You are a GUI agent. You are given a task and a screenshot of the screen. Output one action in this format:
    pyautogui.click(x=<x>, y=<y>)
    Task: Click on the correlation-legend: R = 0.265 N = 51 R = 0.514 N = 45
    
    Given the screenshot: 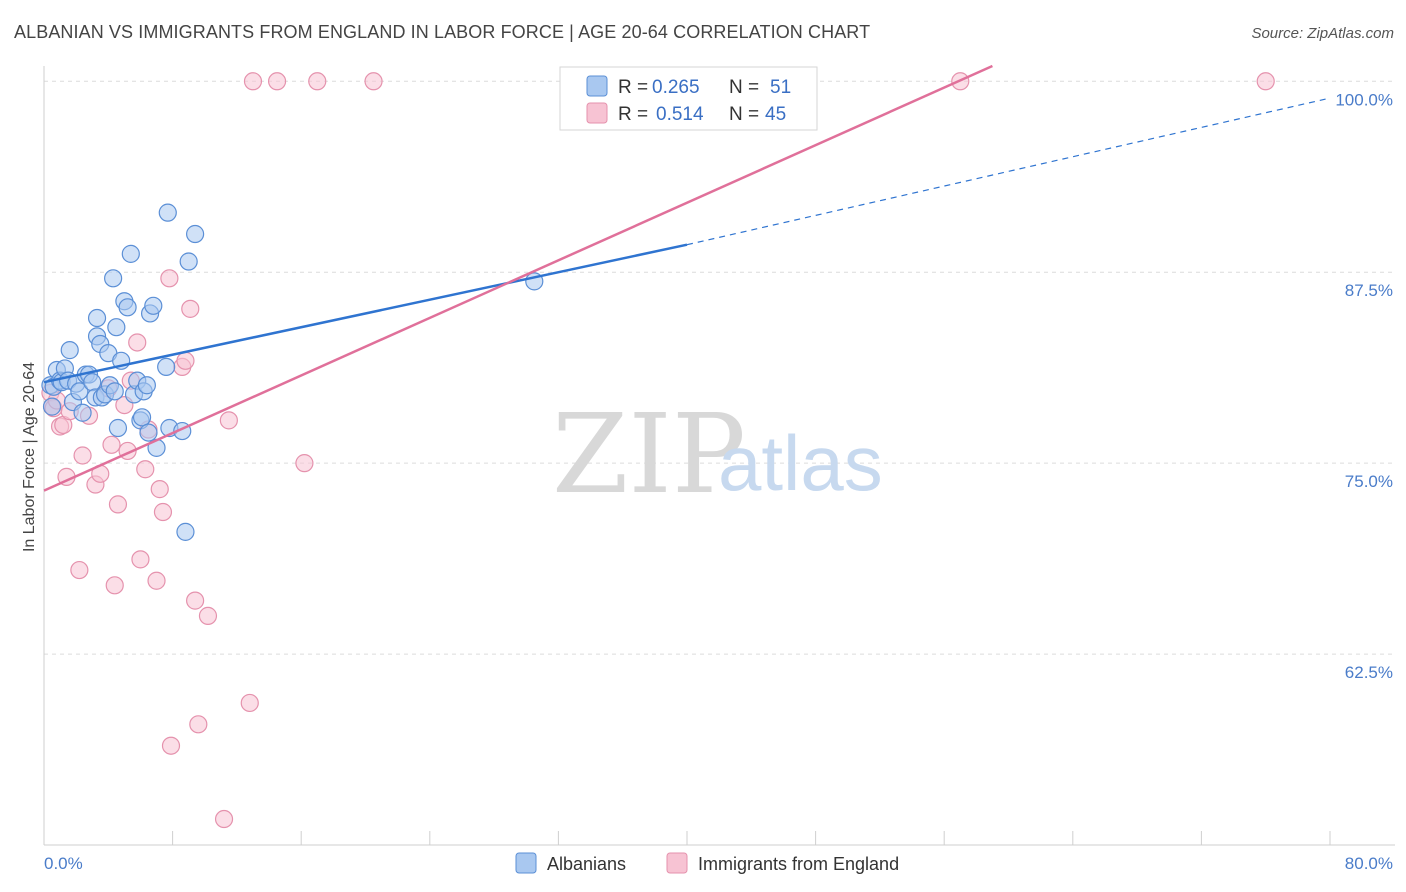 What is the action you would take?
    pyautogui.click(x=688, y=98)
    